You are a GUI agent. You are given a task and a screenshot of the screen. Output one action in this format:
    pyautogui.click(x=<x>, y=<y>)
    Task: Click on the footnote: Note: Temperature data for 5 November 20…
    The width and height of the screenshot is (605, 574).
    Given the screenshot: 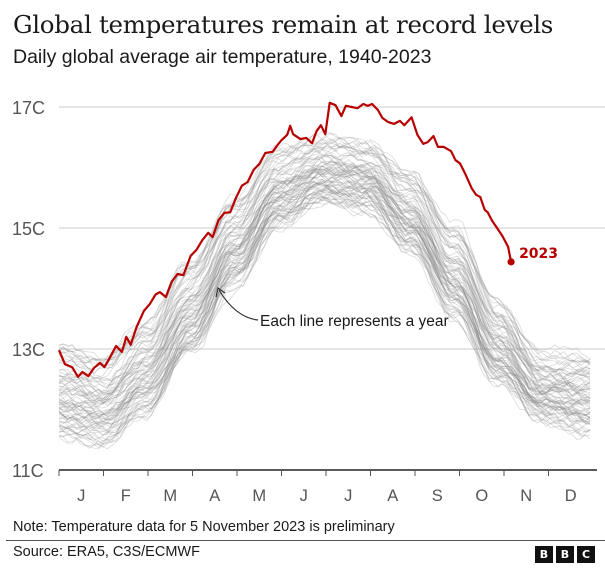 What is the action you would take?
    pyautogui.click(x=204, y=527)
    